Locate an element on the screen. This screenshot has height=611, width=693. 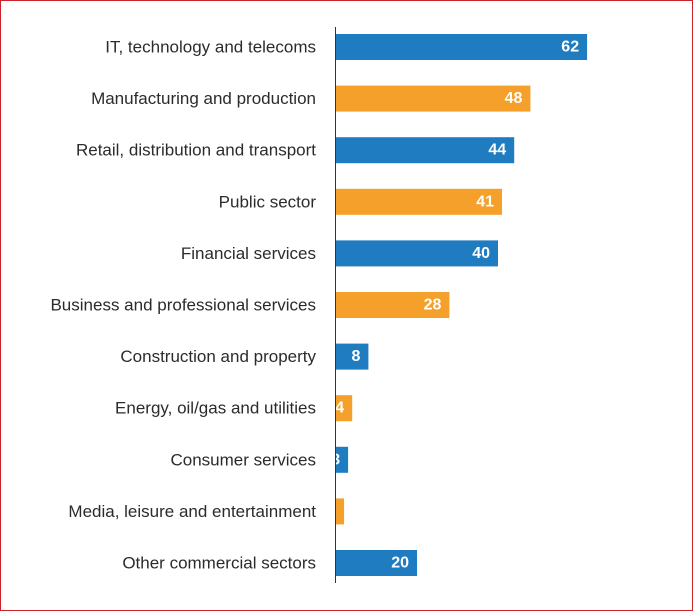
category-label: Energy, oil/gas and utilities is located at coordinates (215, 408).